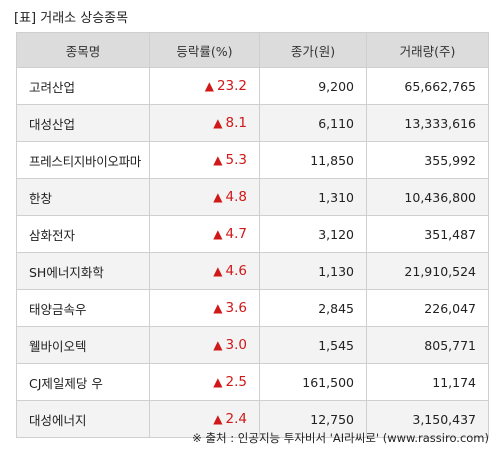 Image resolution: width=503 pixels, height=451 pixels. I want to click on stock-name: 프레스티지바이오파마, so click(83, 160).